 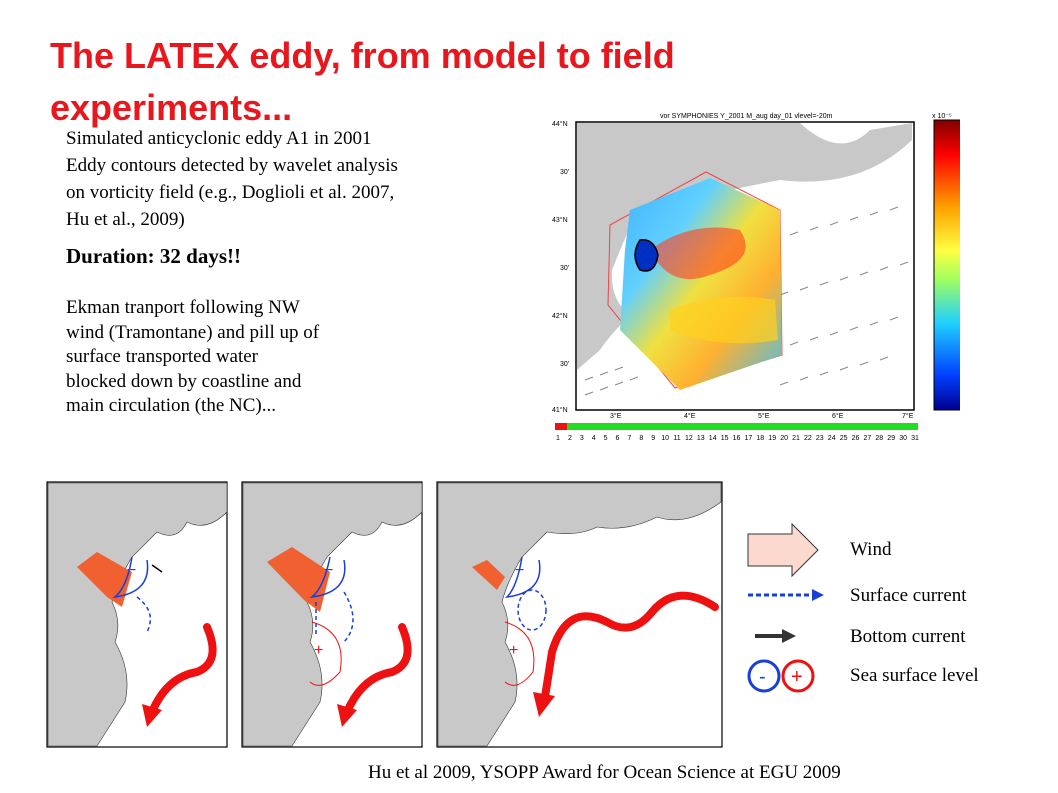 I want to click on legend-bottom-current-label: Bottom current, so click(x=908, y=636).